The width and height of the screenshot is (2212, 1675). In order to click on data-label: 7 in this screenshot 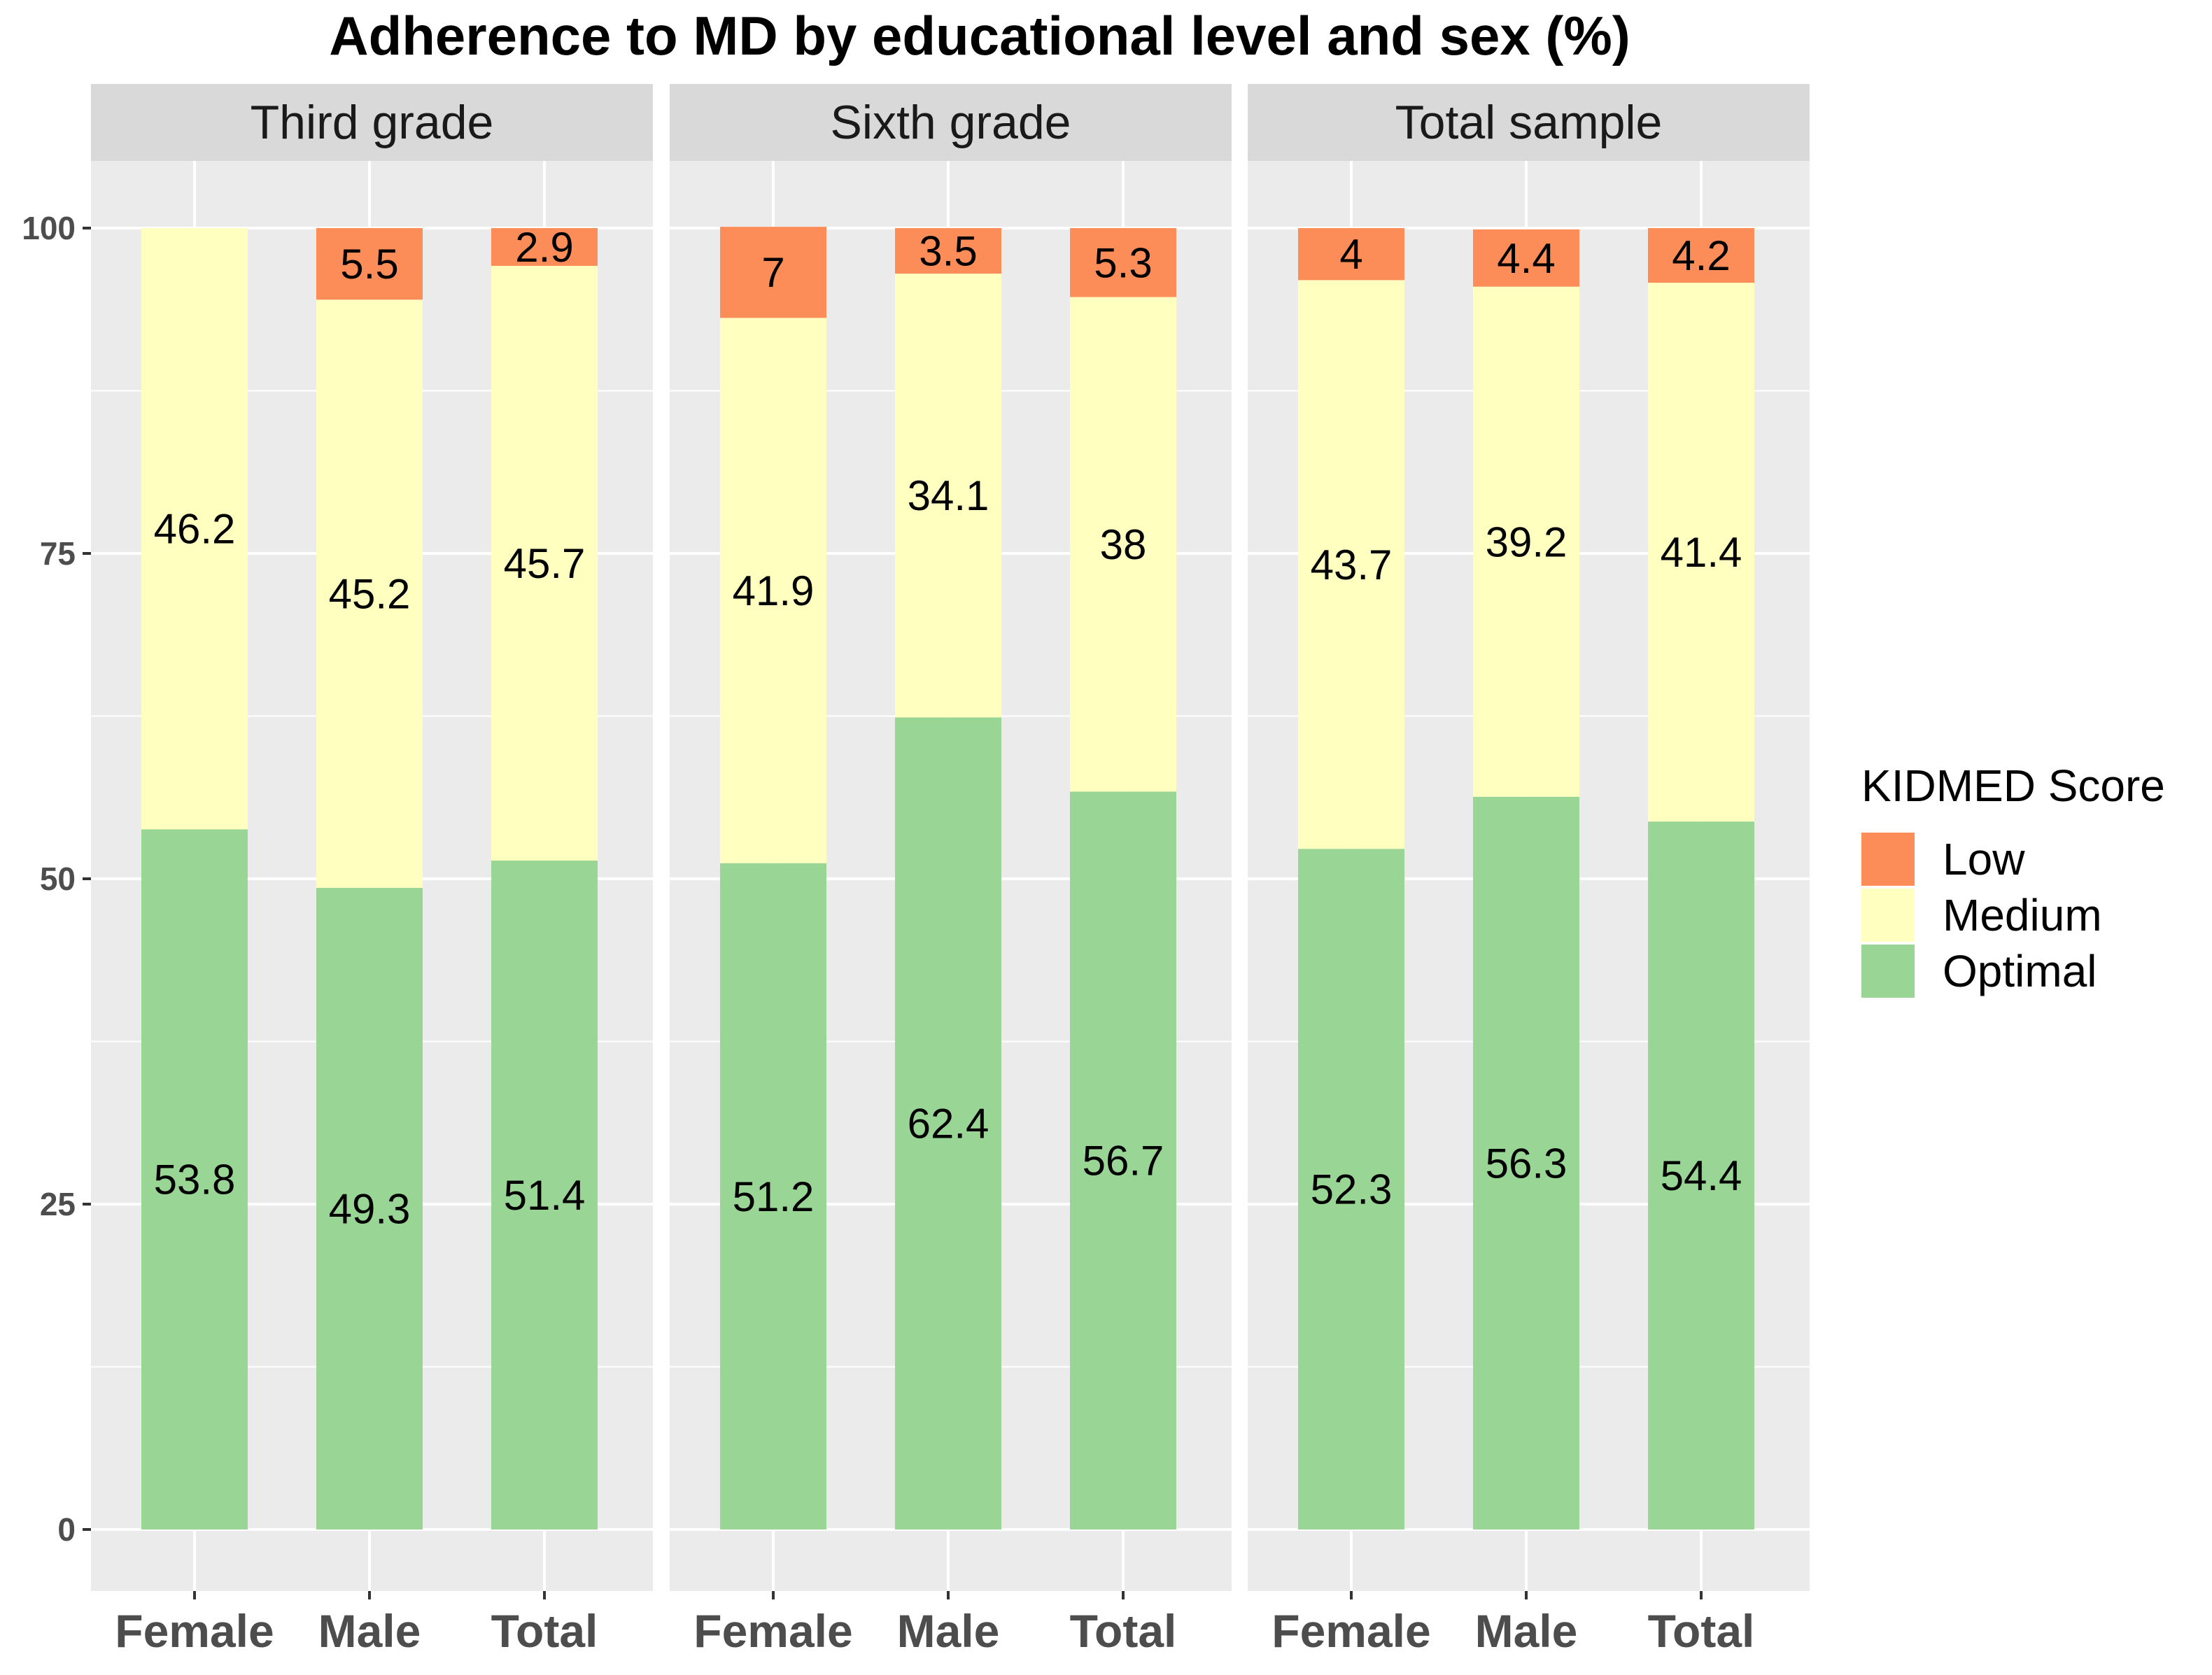, I will do `click(773, 272)`.